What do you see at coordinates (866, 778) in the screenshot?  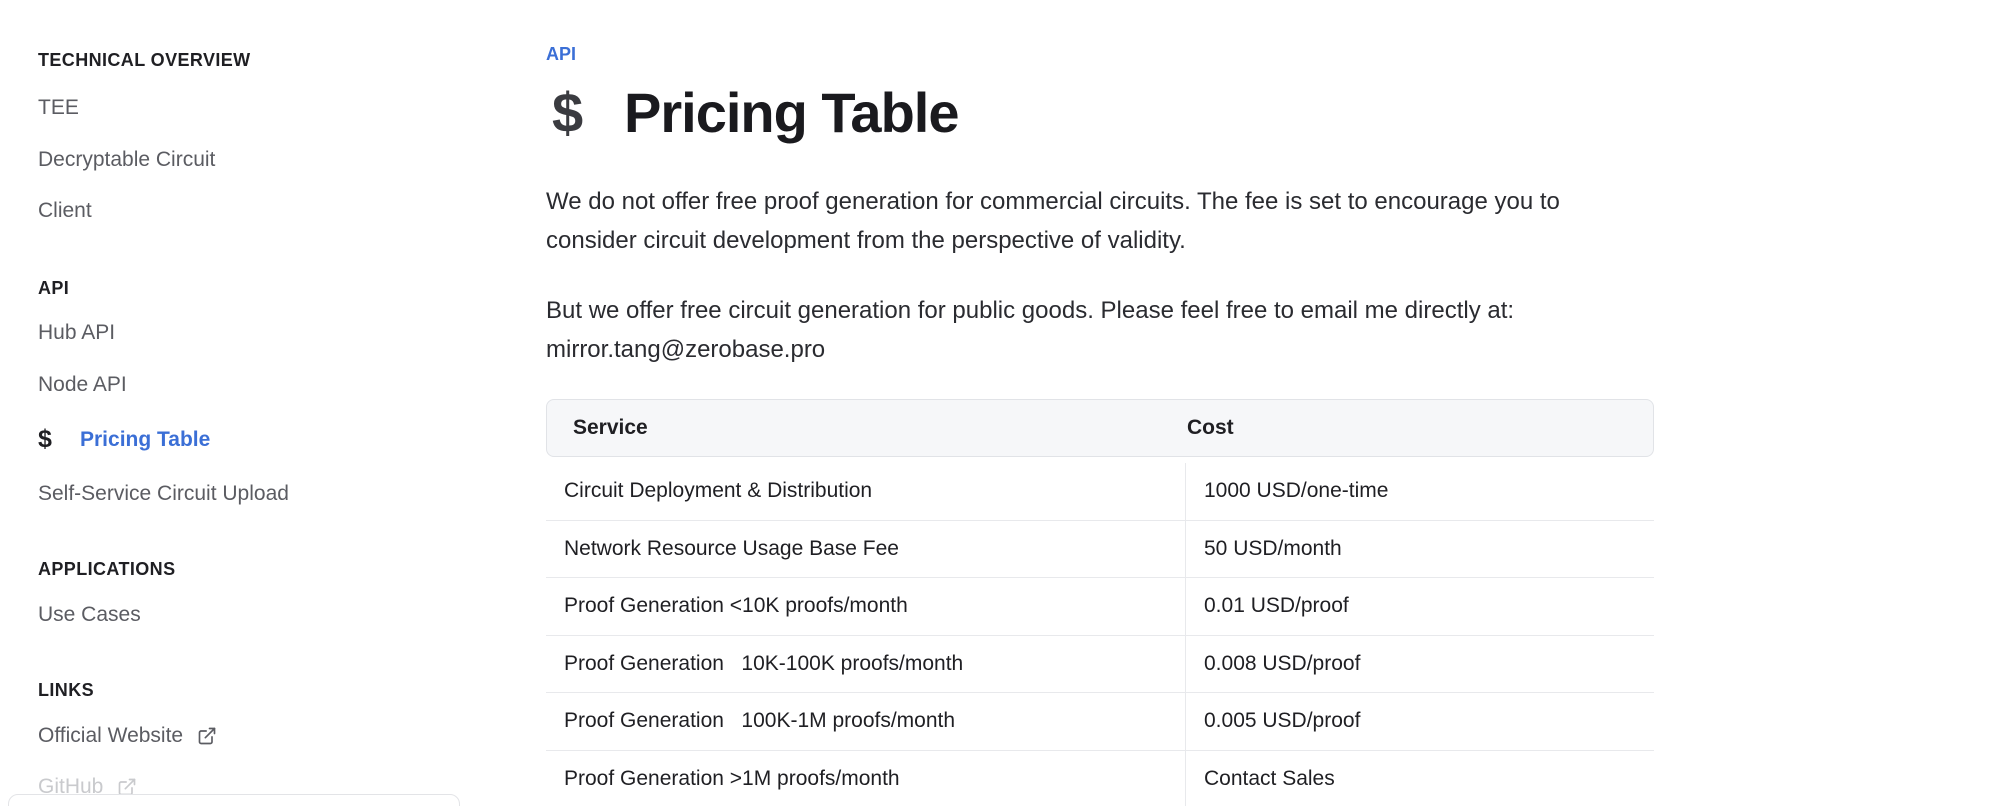 I see `cell-service: Proof Generation >1M proofs/month` at bounding box center [866, 778].